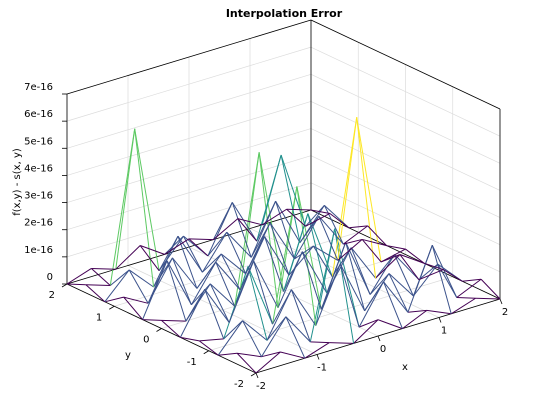  Describe the element at coordinates (192, 362) in the screenshot. I see `y-tick-label: -1` at that location.